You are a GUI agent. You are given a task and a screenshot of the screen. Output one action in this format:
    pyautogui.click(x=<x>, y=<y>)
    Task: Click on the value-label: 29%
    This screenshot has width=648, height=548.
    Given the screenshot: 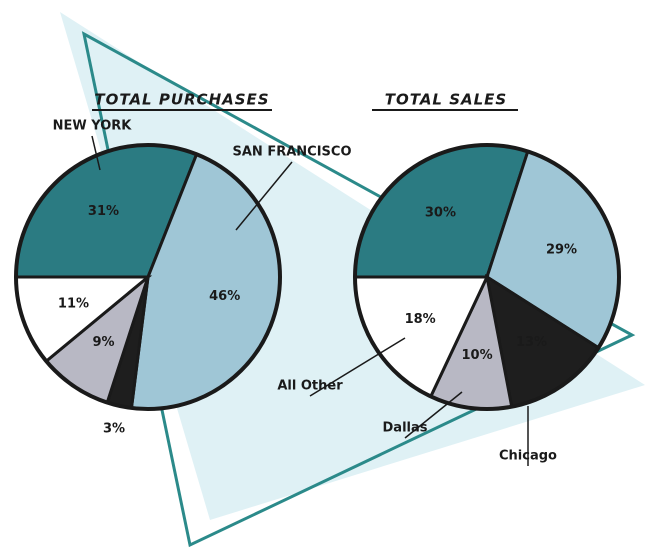 What is the action you would take?
    pyautogui.click(x=561, y=250)
    